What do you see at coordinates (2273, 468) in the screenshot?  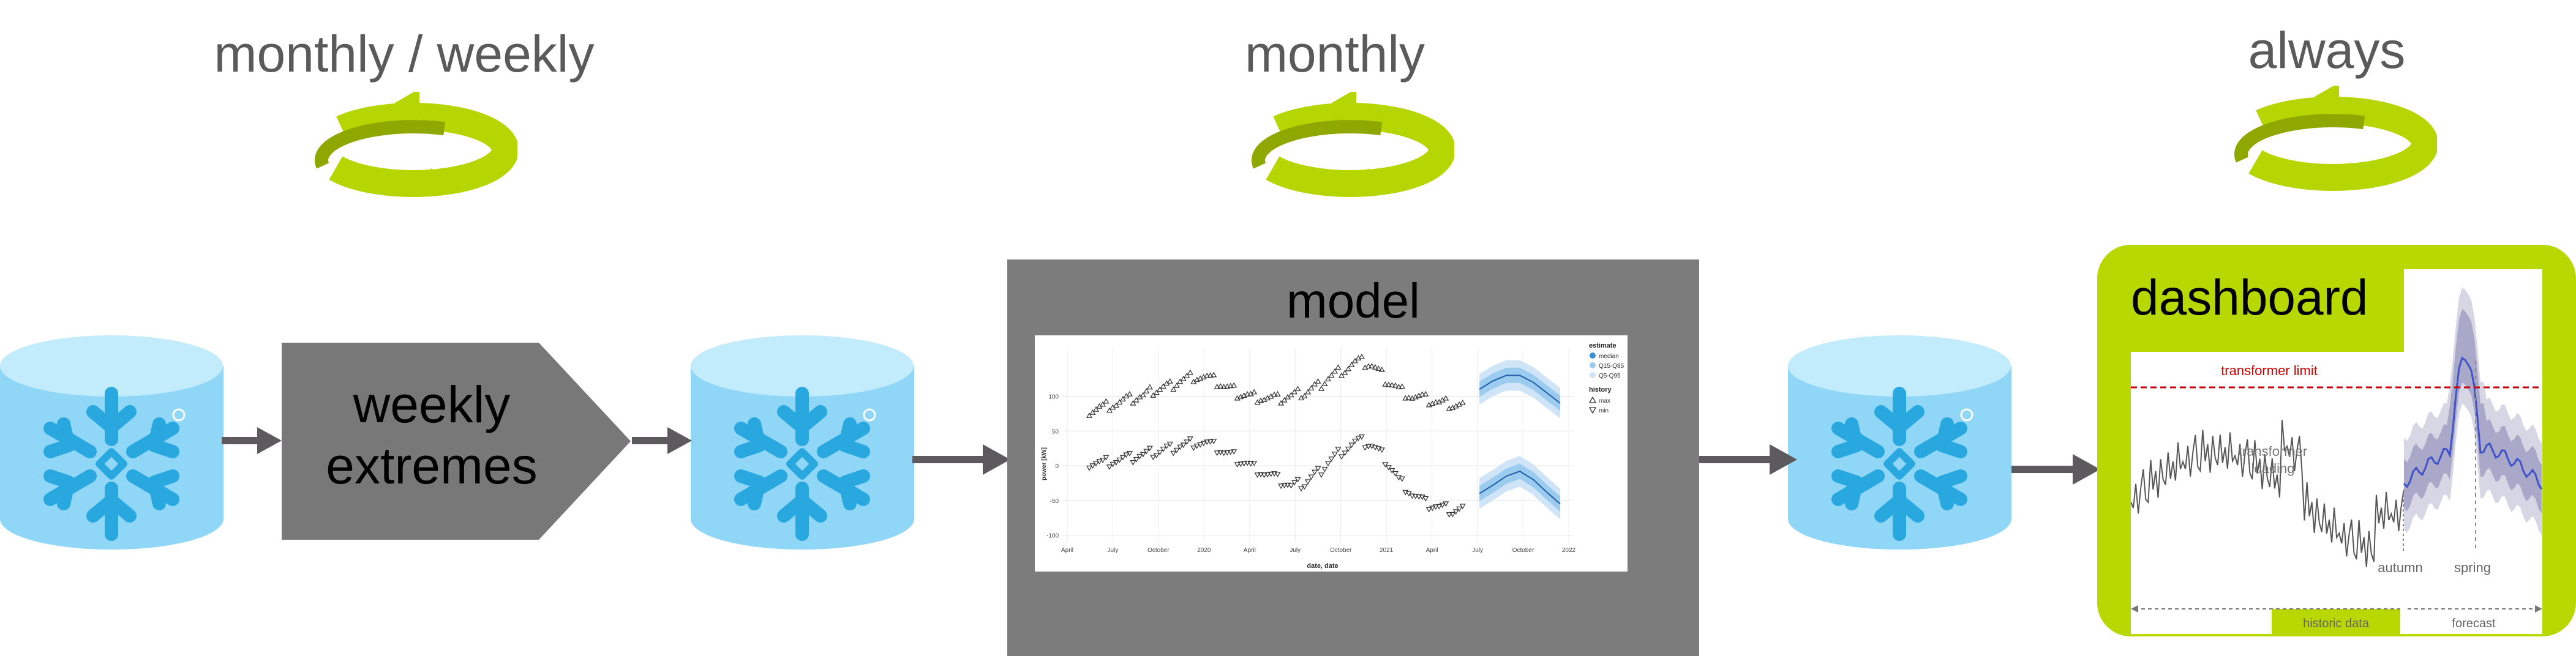 I see `transformer-loading-label-line2: loading` at bounding box center [2273, 468].